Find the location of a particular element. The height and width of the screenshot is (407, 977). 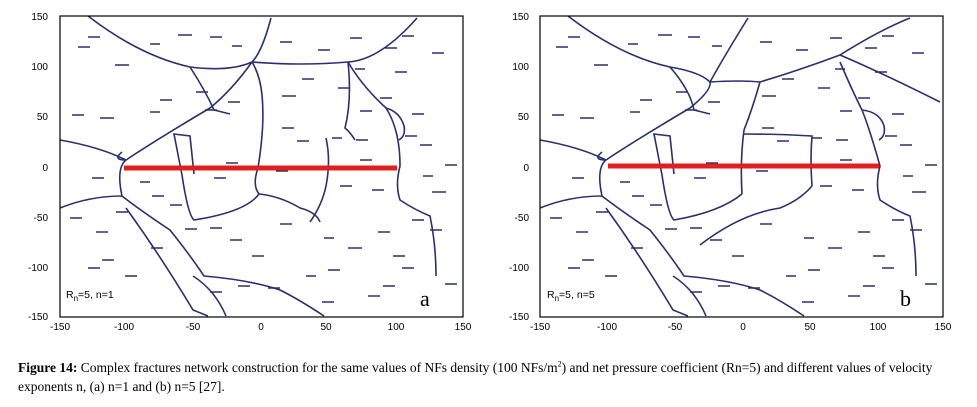

panel-a-y-ticks: 150 100 50 0 -50 -100 -150 is located at coordinates (38, 167).